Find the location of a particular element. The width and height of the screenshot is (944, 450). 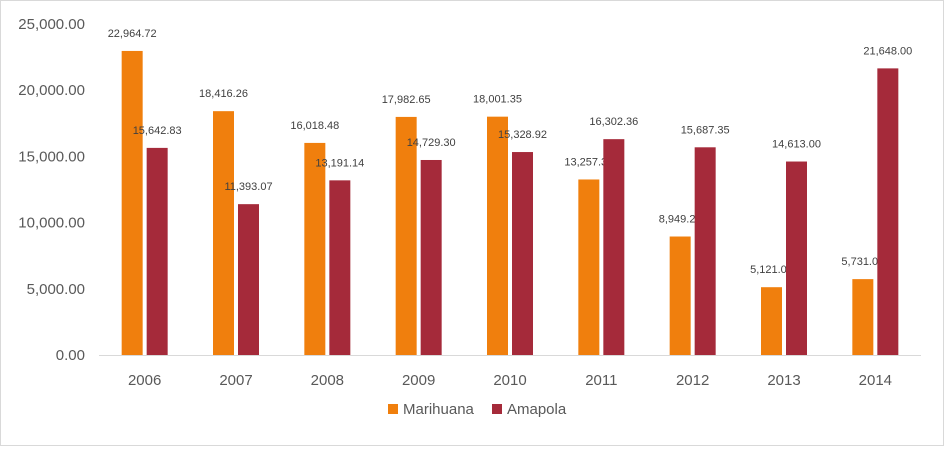

data-label: 15,687.35 is located at coordinates (705, 130).